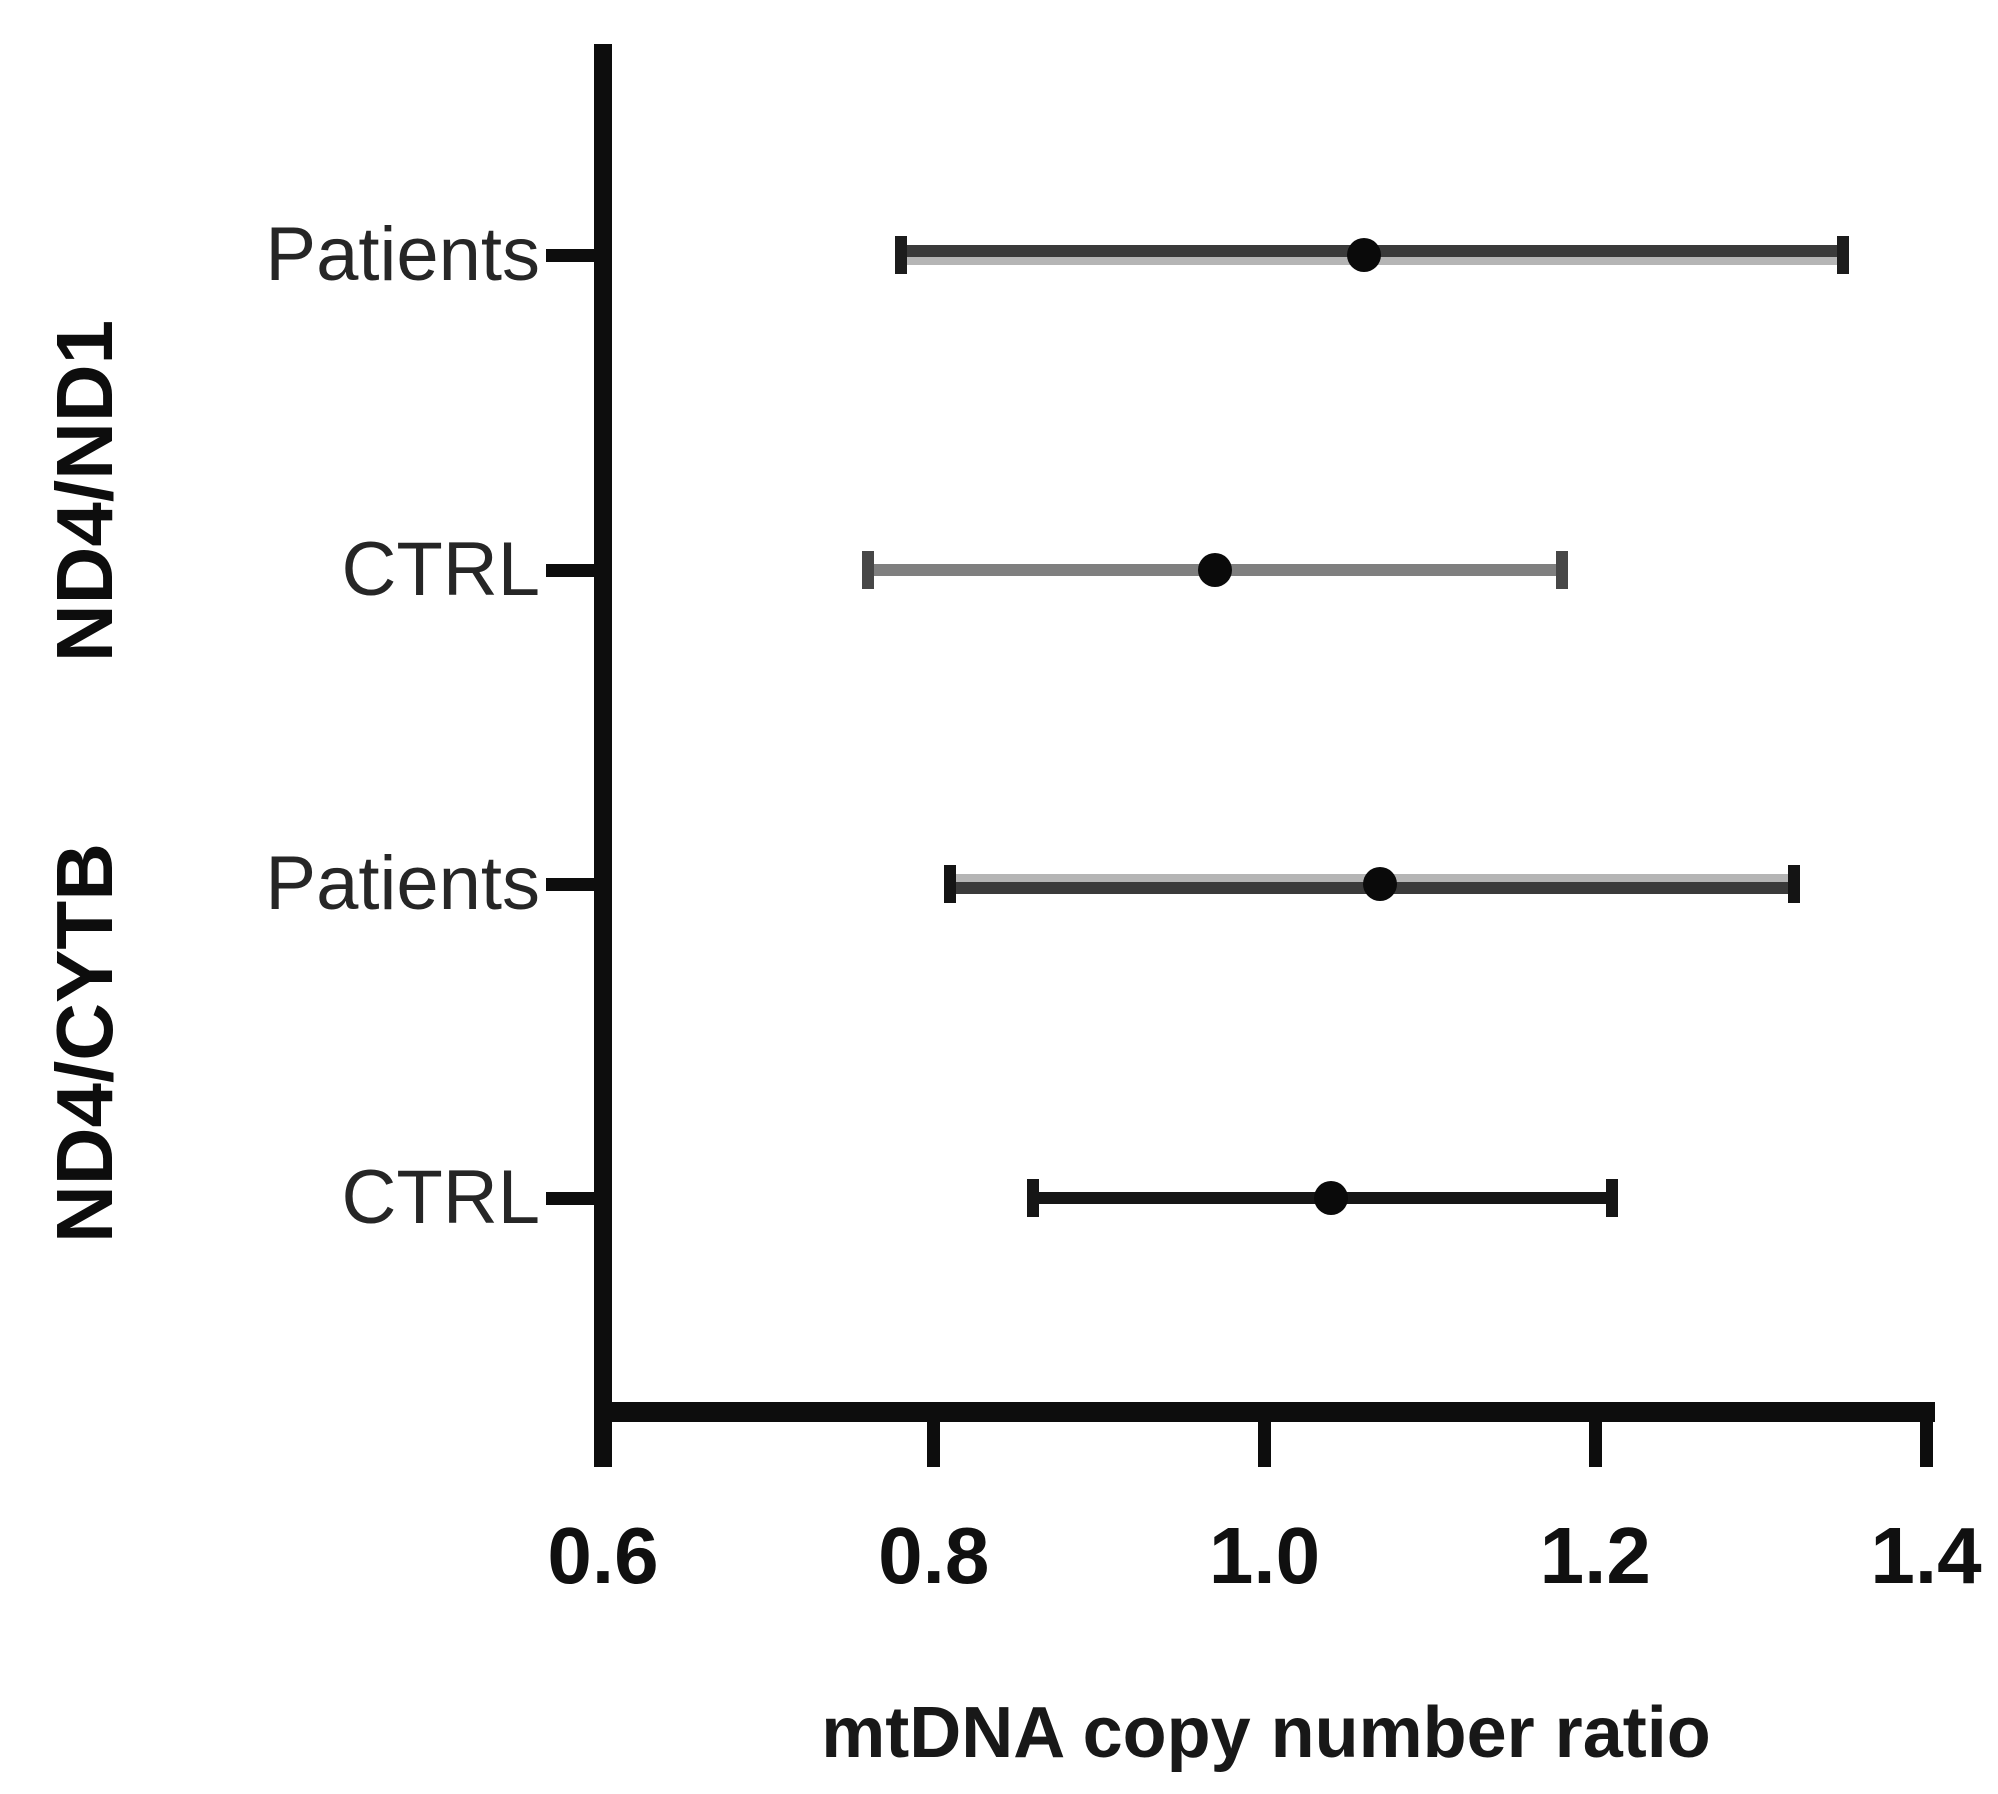 The image size is (1998, 1794). I want to click on x-axis-title: mtDNA copy number ratio, so click(1266, 1733).